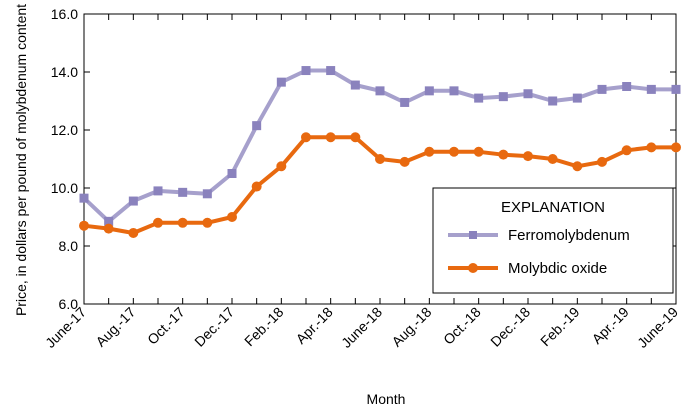  I want to click on x-tick-label: June-18, so click(361, 327).